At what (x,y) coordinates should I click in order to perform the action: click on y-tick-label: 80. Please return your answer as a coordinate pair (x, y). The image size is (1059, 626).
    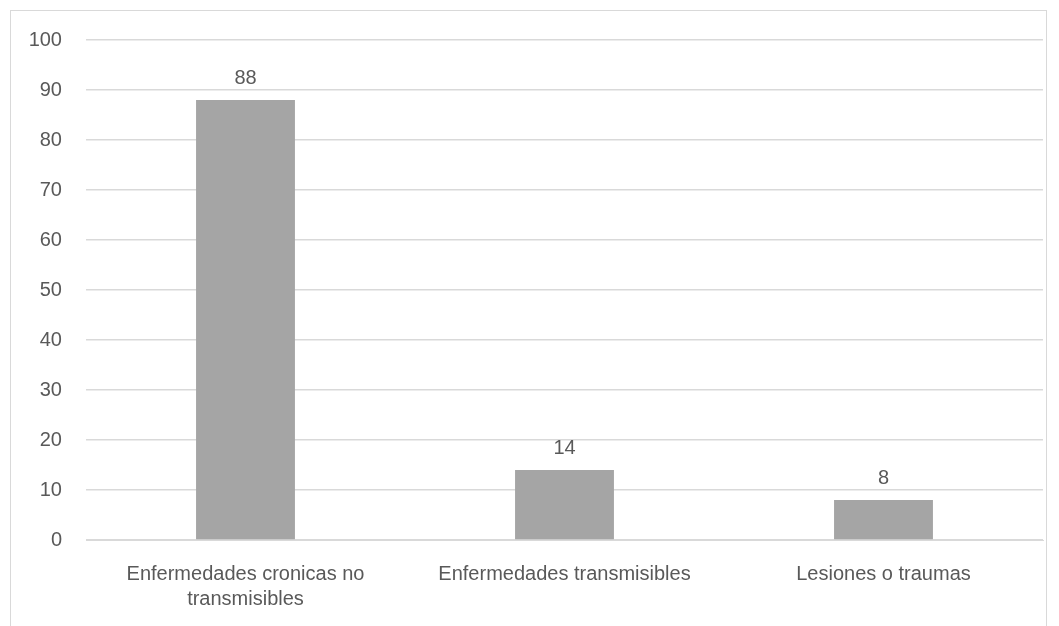
    Looking at the image, I should click on (50, 138).